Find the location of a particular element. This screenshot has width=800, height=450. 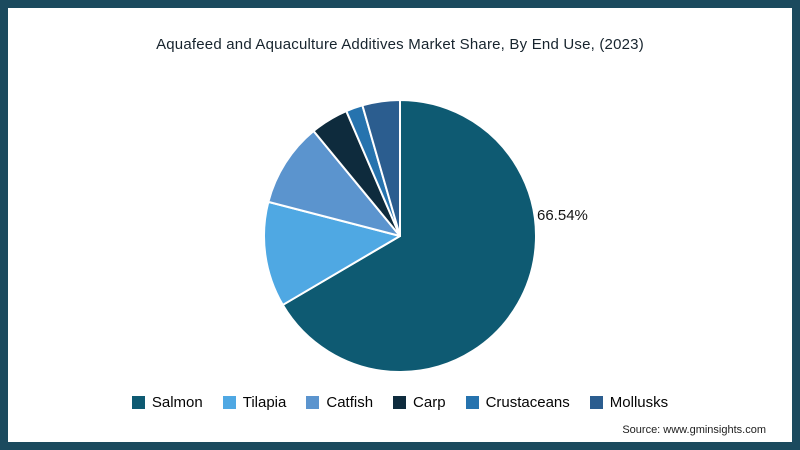

legend-item-crustaceans: Crustaceans is located at coordinates (517, 402).